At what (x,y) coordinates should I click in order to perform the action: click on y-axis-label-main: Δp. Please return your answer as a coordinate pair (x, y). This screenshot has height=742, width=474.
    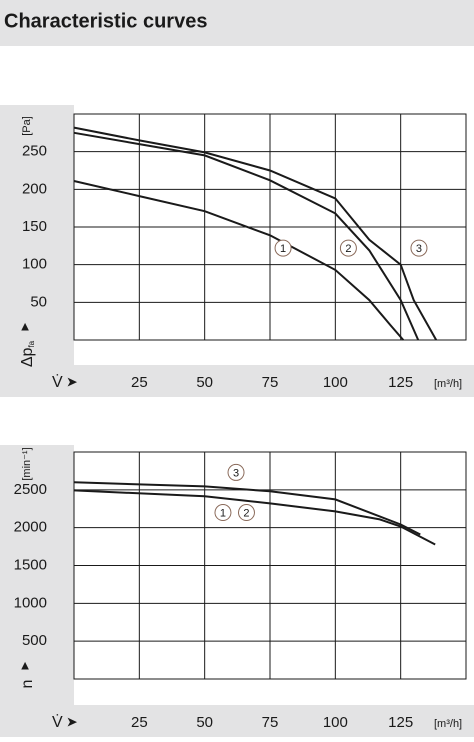
    Looking at the image, I should click on (27, 357).